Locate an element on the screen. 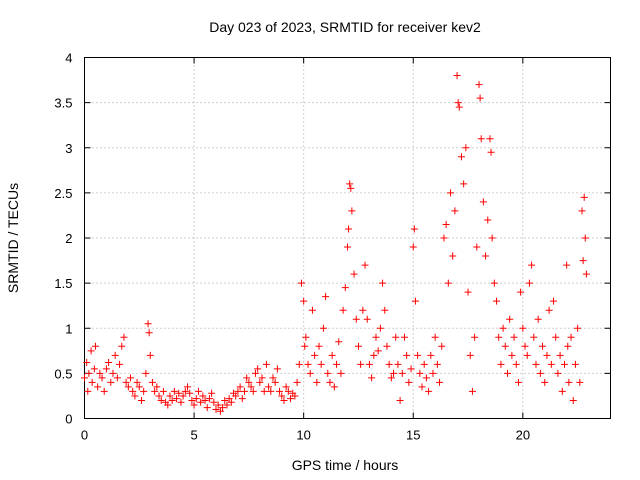  y-tick-label: 1.5 is located at coordinates (63, 283).